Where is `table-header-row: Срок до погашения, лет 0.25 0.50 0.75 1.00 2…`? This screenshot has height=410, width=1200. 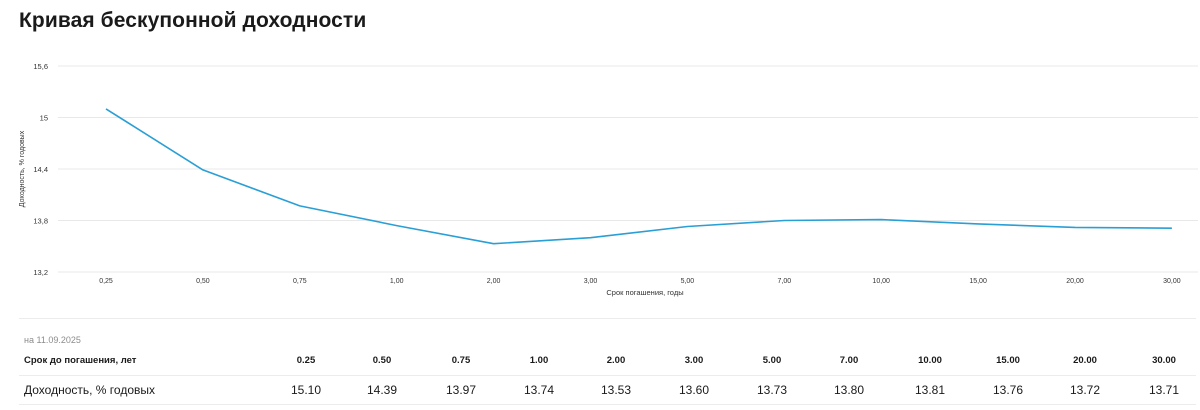 table-header-row: Срок до погашения, лет 0.25 0.50 0.75 1.00 2… is located at coordinates (600, 362).